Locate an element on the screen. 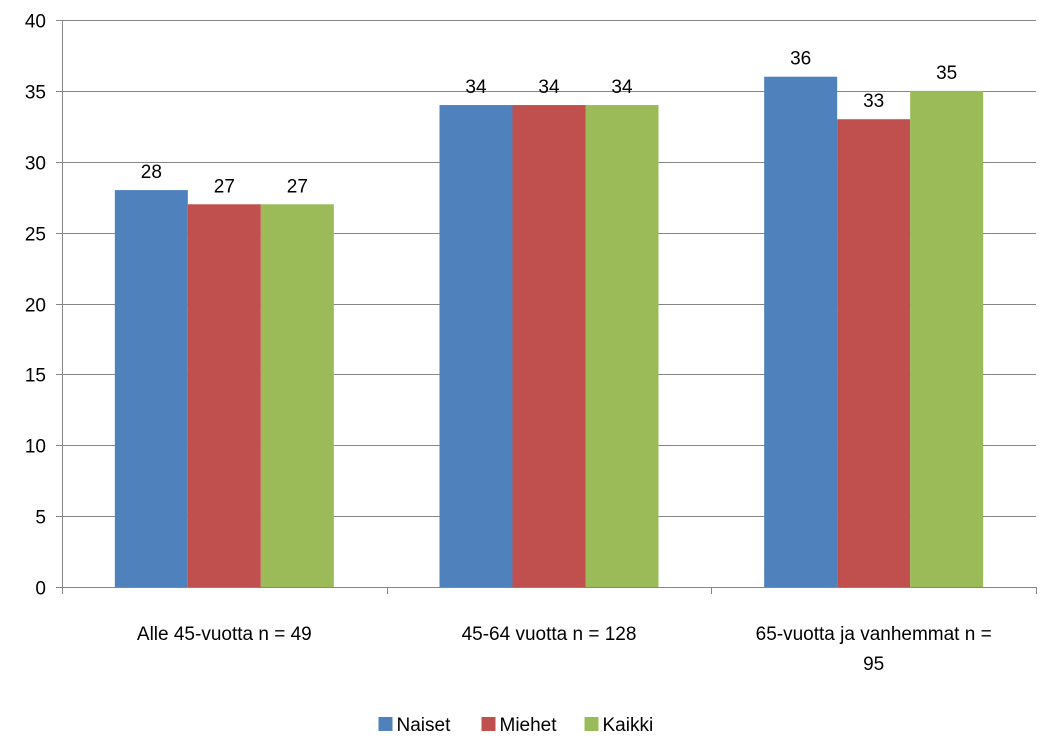 The image size is (1051, 747). y-tick-label-15: 15 is located at coordinates (35, 376).